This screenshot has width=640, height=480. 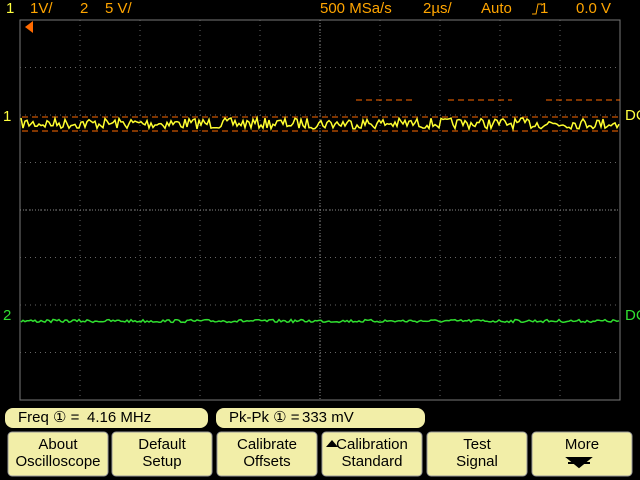 I want to click on ch2-marker: 2, so click(x=7, y=315).